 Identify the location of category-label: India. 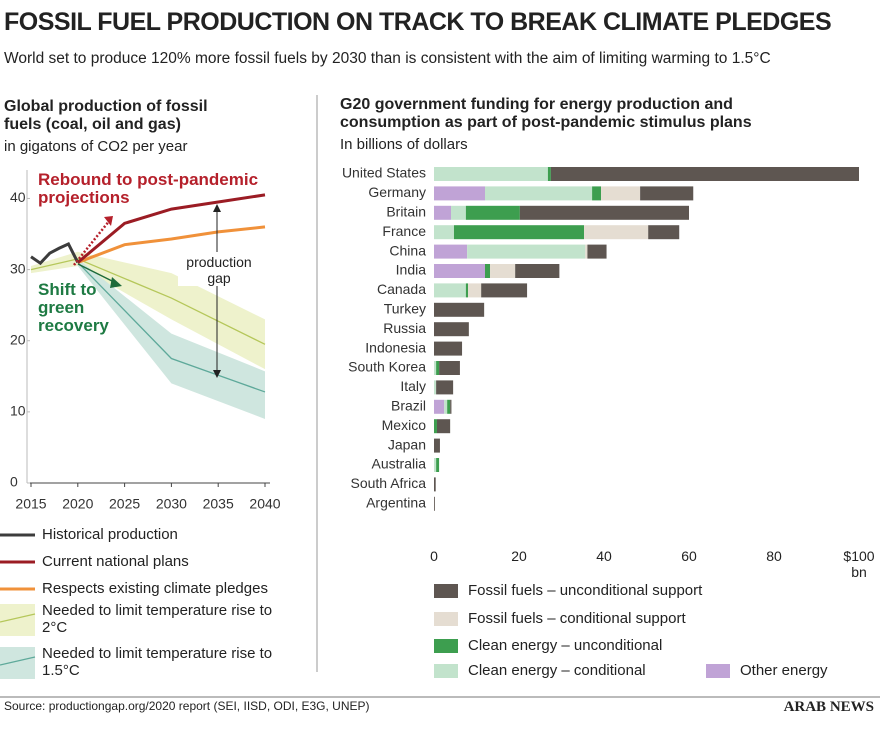
(411, 270).